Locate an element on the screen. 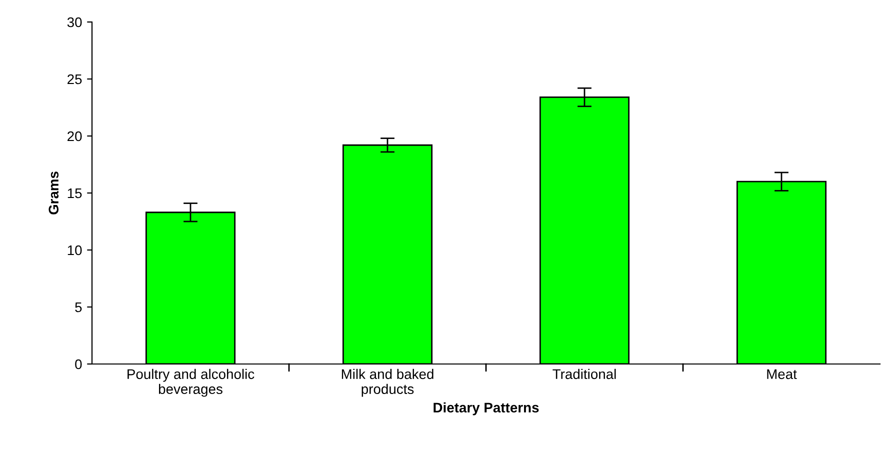 The image size is (888, 458). y-axis-title: Grams is located at coordinates (53, 193).